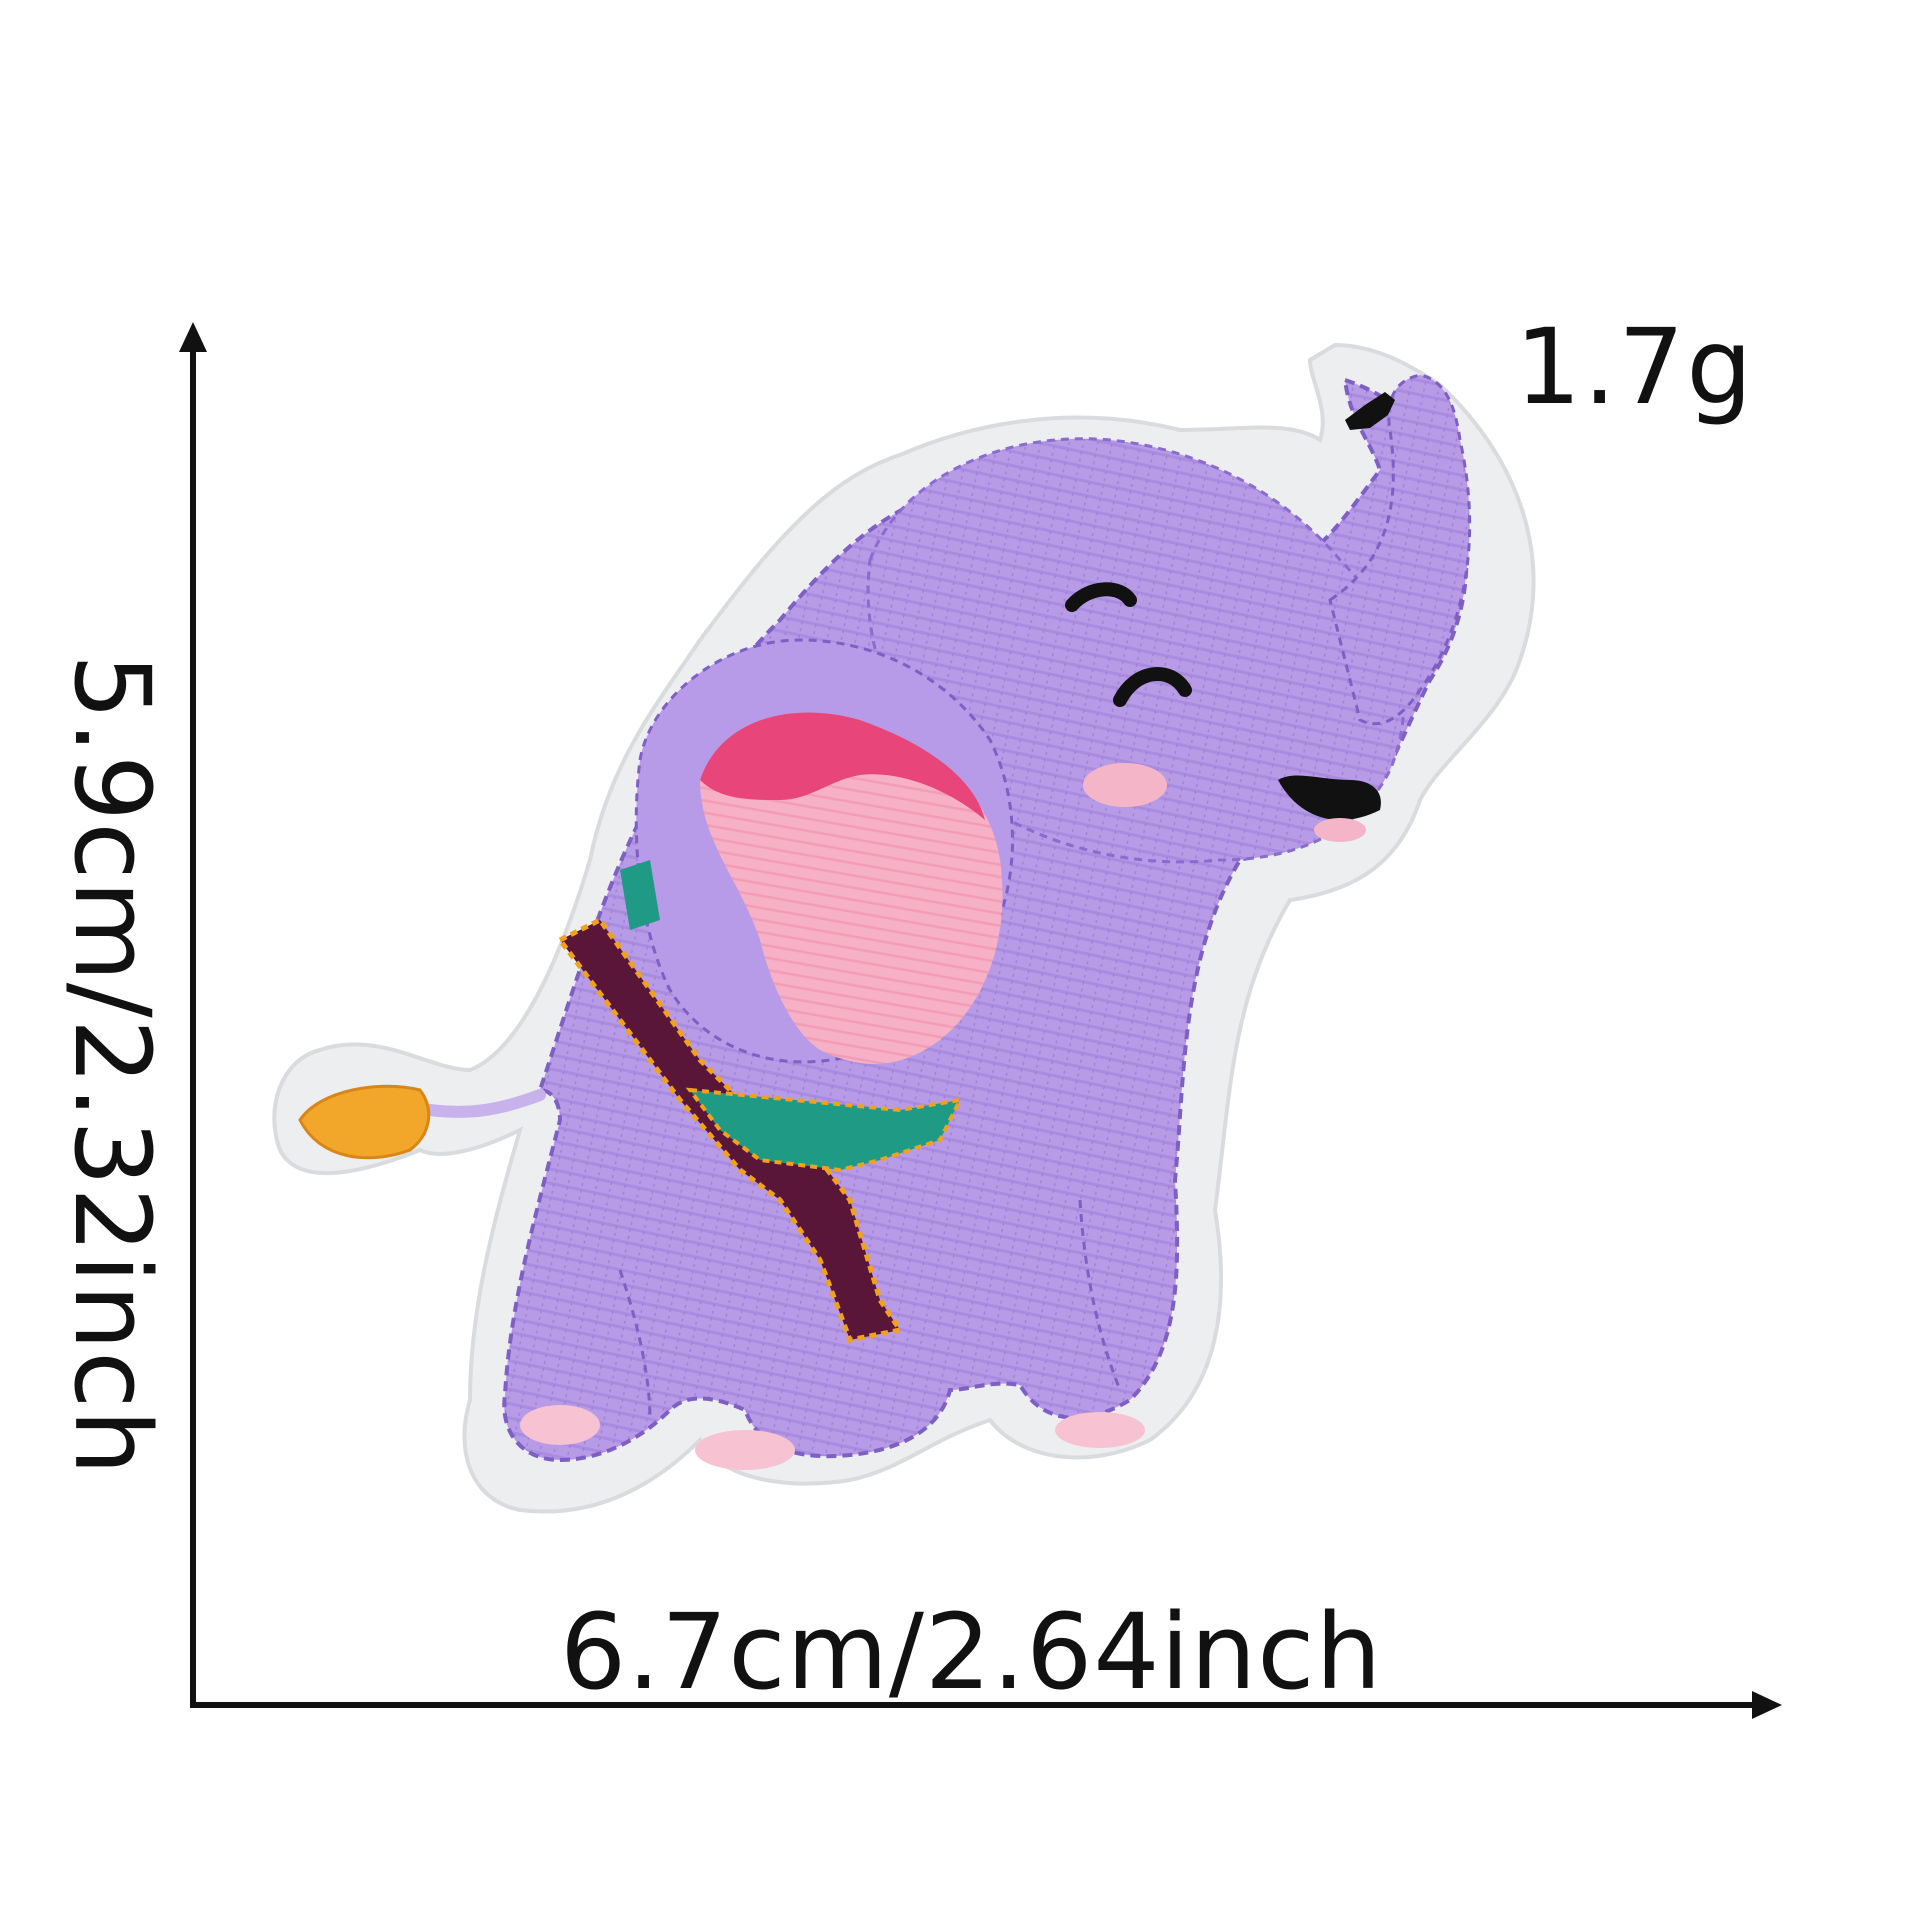 This screenshot has width=1920, height=1920. What do you see at coordinates (364, 1122) in the screenshot?
I see `tail-tuft` at bounding box center [364, 1122].